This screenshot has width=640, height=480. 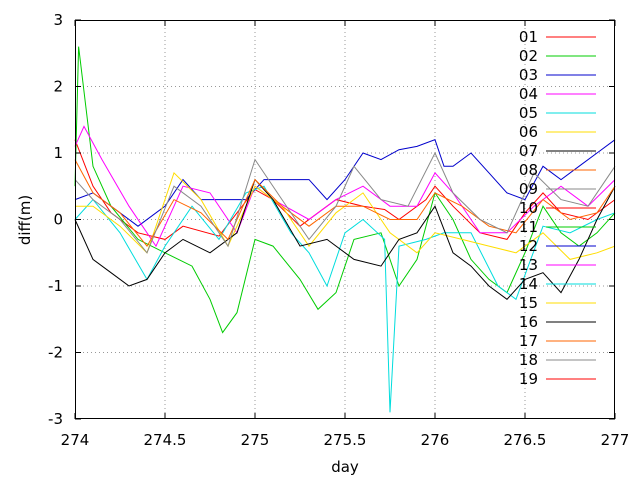 What do you see at coordinates (528, 132) in the screenshot?
I see `legend-label-06: 06` at bounding box center [528, 132].